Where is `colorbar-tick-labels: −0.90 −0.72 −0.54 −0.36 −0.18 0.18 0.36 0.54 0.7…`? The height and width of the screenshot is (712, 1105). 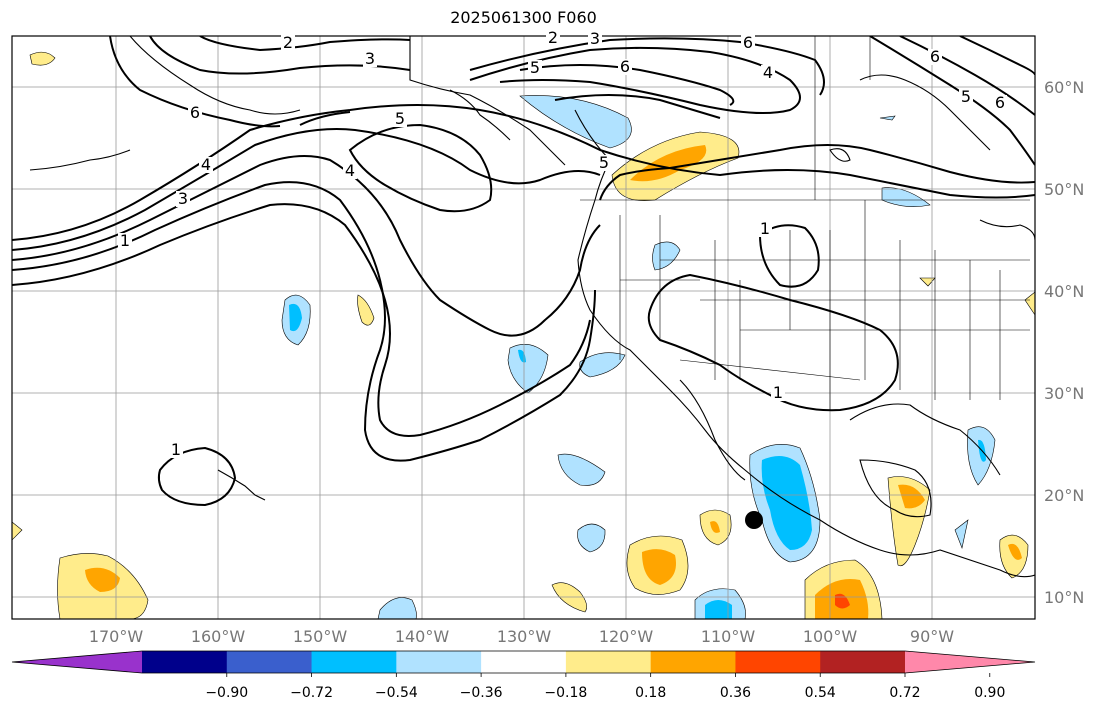
colorbar-tick-labels: −0.90 −0.72 −0.54 −0.36 −0.18 0.18 0.36 0.54 0.7… is located at coordinates (605, 687).